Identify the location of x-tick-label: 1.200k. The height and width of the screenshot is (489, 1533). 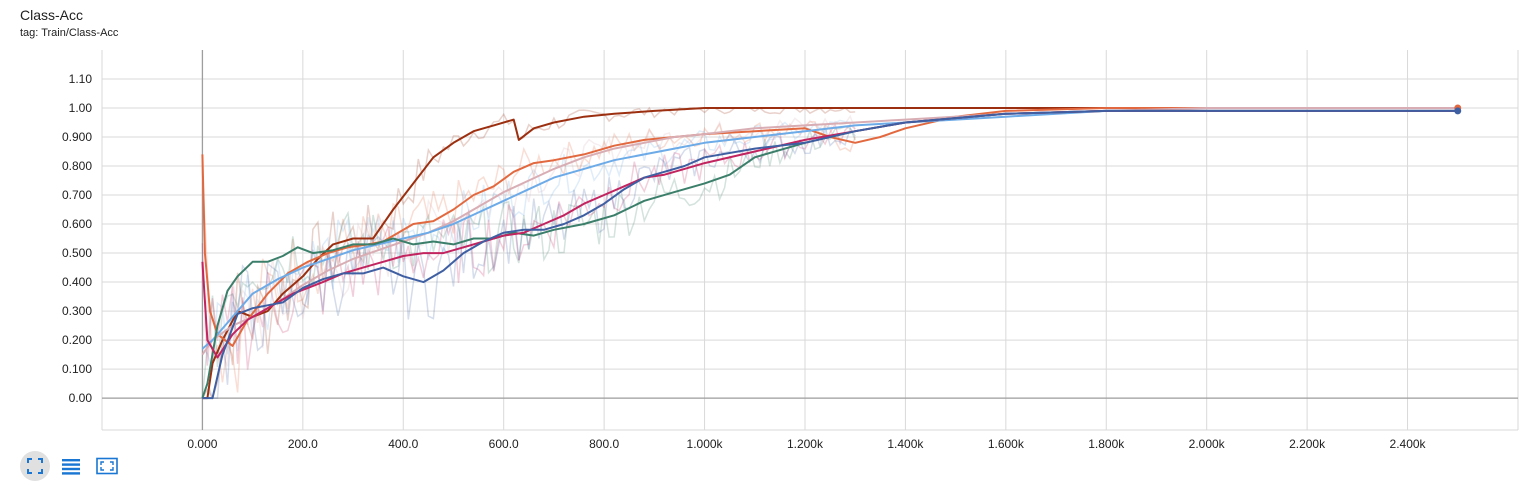
(805, 443).